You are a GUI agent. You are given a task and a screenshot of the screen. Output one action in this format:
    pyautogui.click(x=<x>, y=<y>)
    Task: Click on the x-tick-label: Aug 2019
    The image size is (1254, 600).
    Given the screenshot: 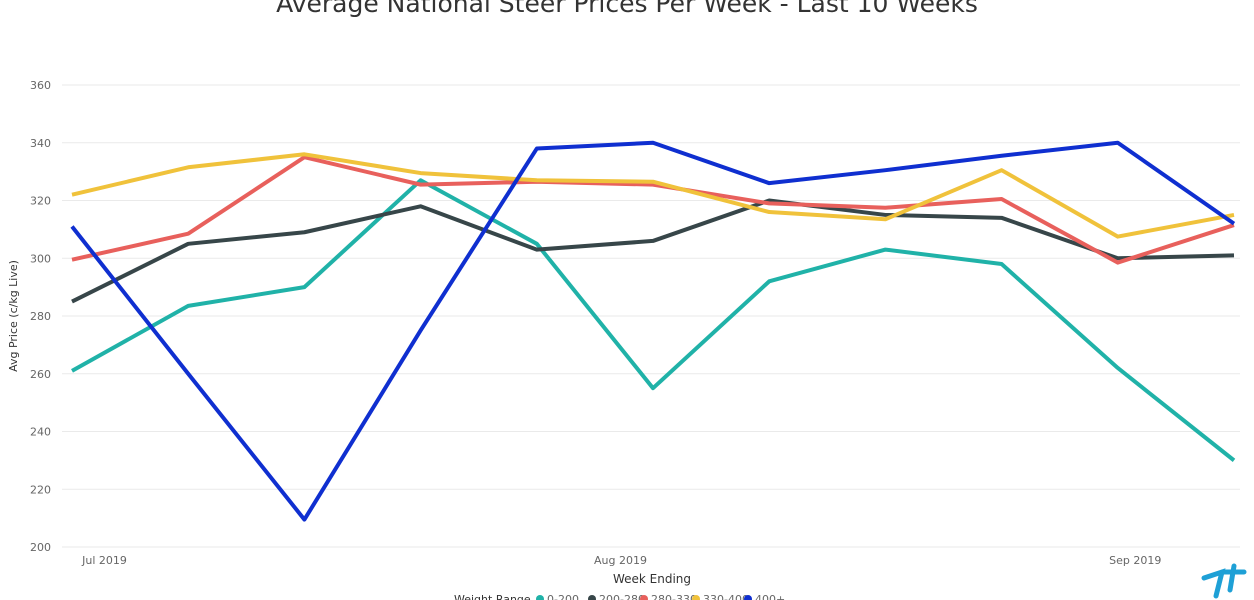 What is the action you would take?
    pyautogui.click(x=620, y=560)
    